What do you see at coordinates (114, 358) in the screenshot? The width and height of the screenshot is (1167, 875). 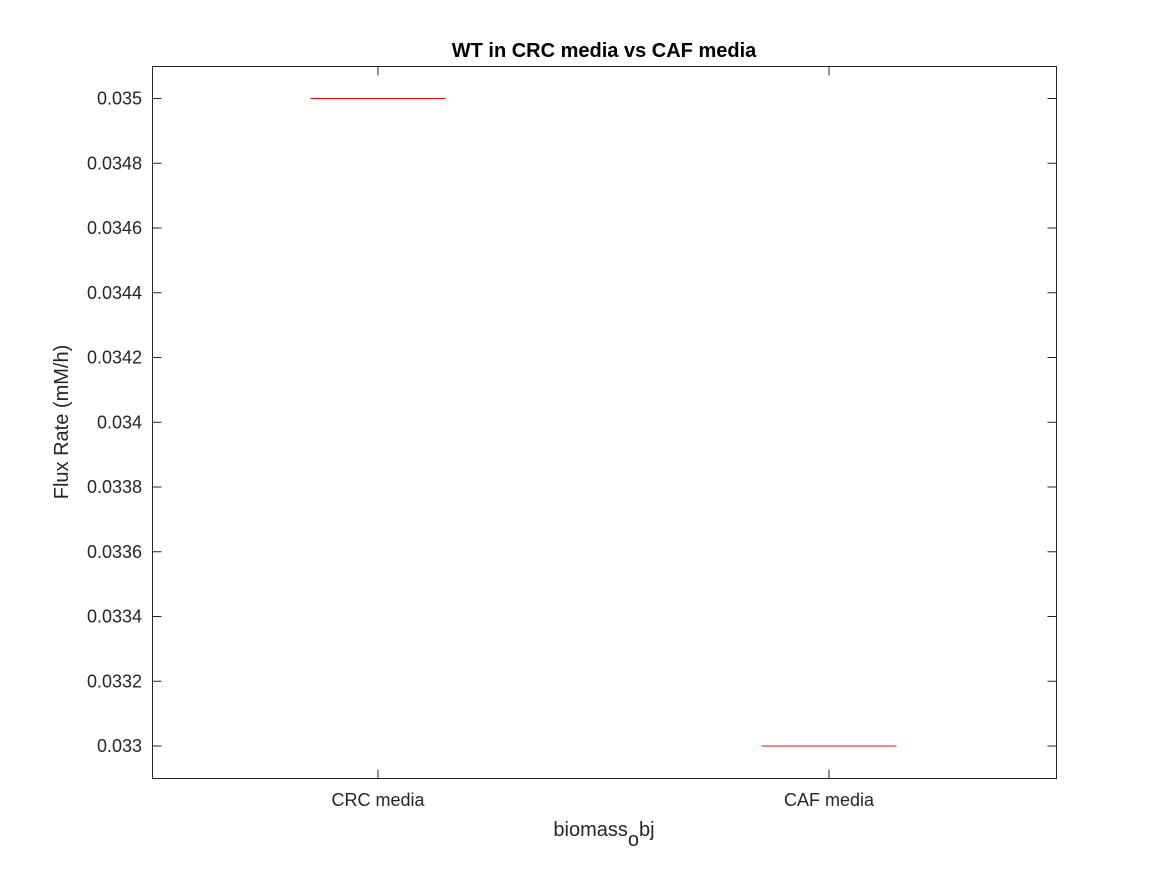 I see `y-tick-label: 0.0342` at bounding box center [114, 358].